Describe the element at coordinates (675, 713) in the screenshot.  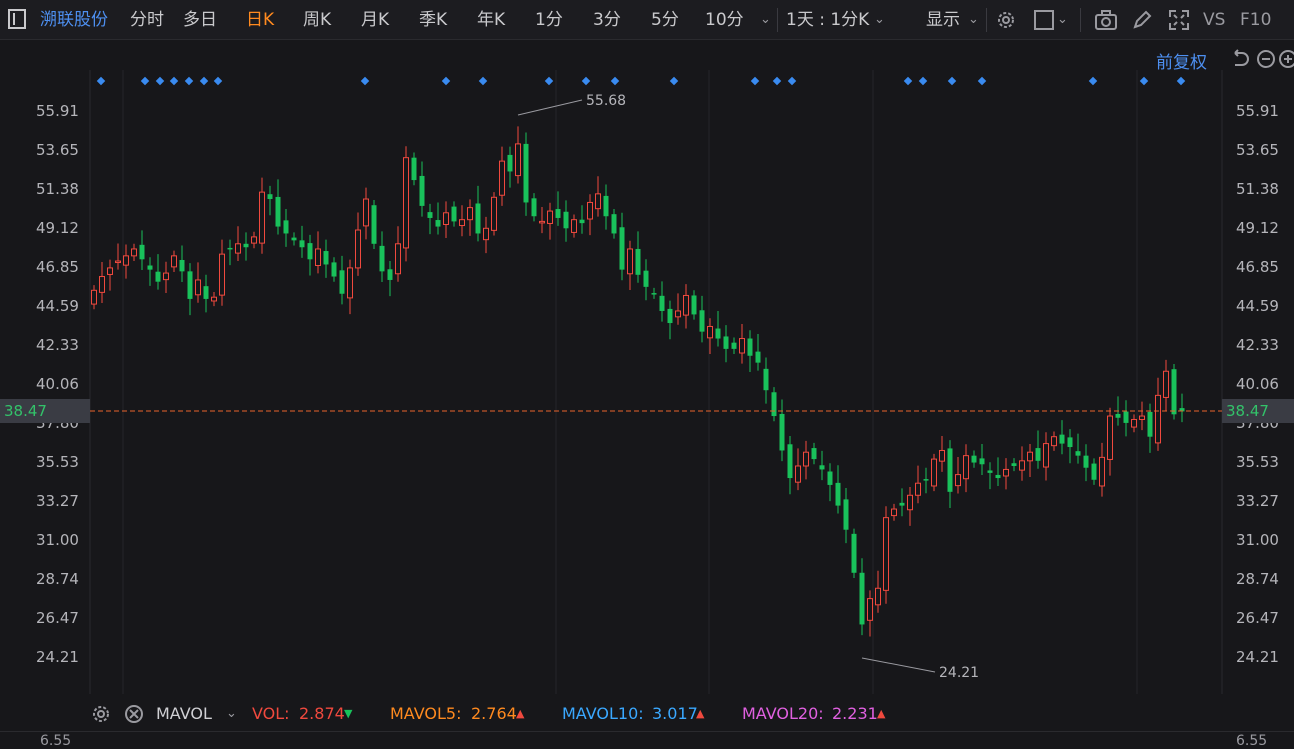
I see `mavol10-value: 3.017` at that location.